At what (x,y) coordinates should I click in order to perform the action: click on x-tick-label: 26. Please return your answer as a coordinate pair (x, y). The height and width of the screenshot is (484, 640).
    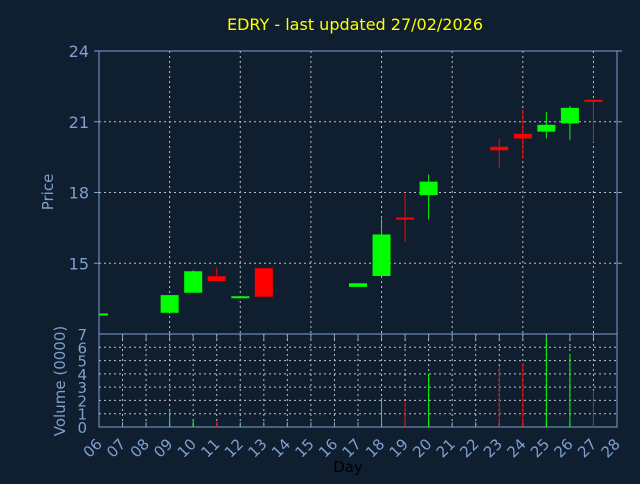
    Looking at the image, I should click on (564, 448).